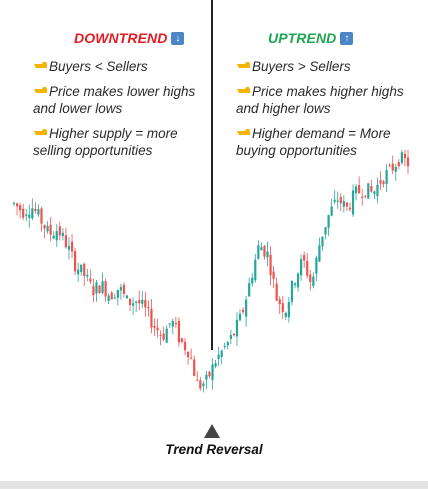  I want to click on downtrend-title-text: DOWNTREND, so click(121, 38).